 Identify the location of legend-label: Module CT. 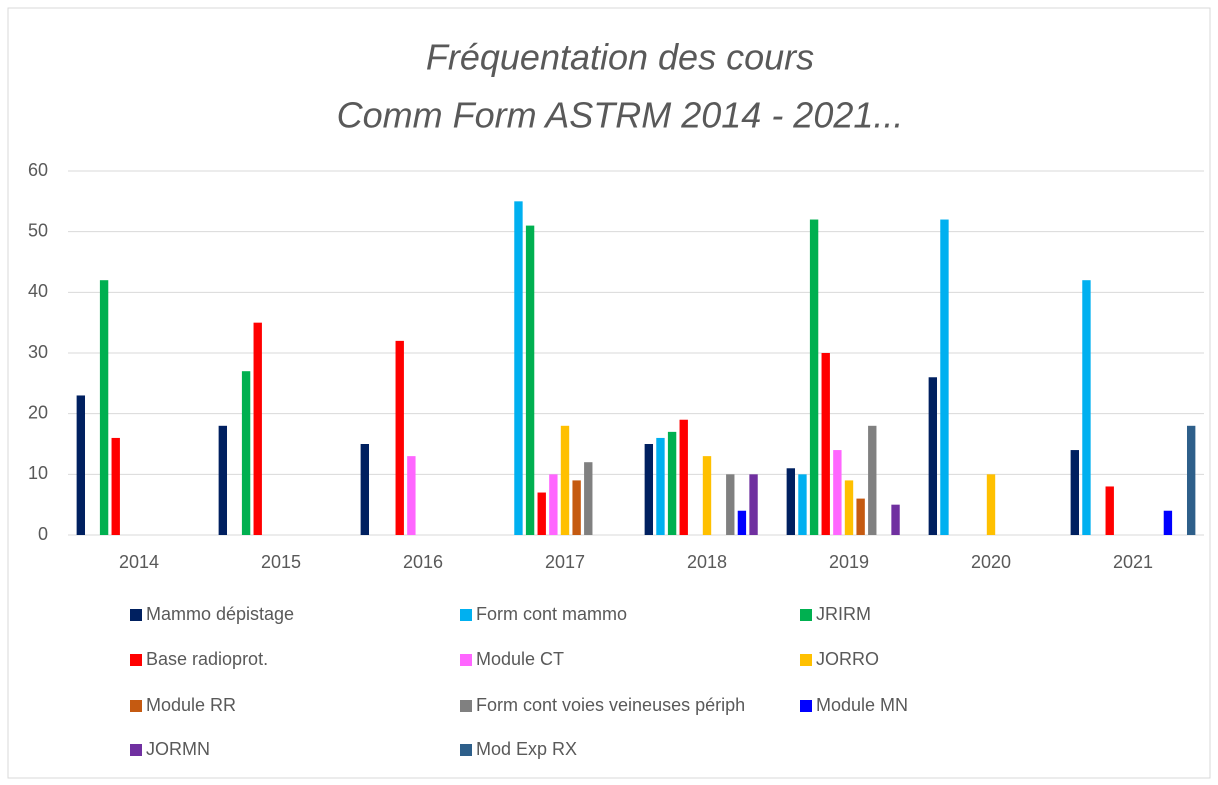
(520, 659).